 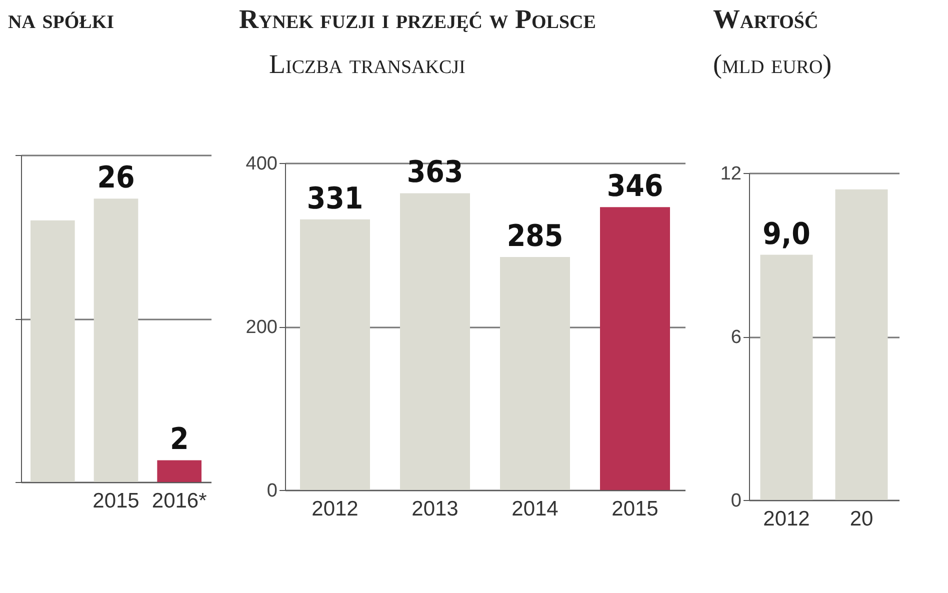 What do you see at coordinates (736, 337) in the screenshot?
I see `y-tick-label: 6` at bounding box center [736, 337].